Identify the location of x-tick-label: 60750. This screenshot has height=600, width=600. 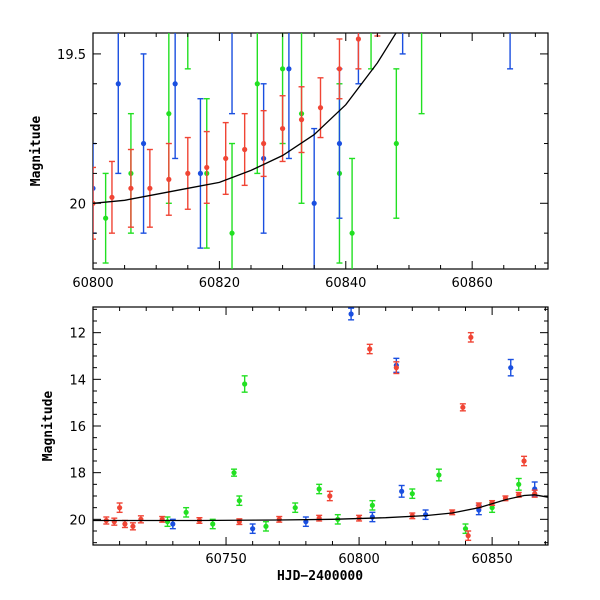
(225, 559).